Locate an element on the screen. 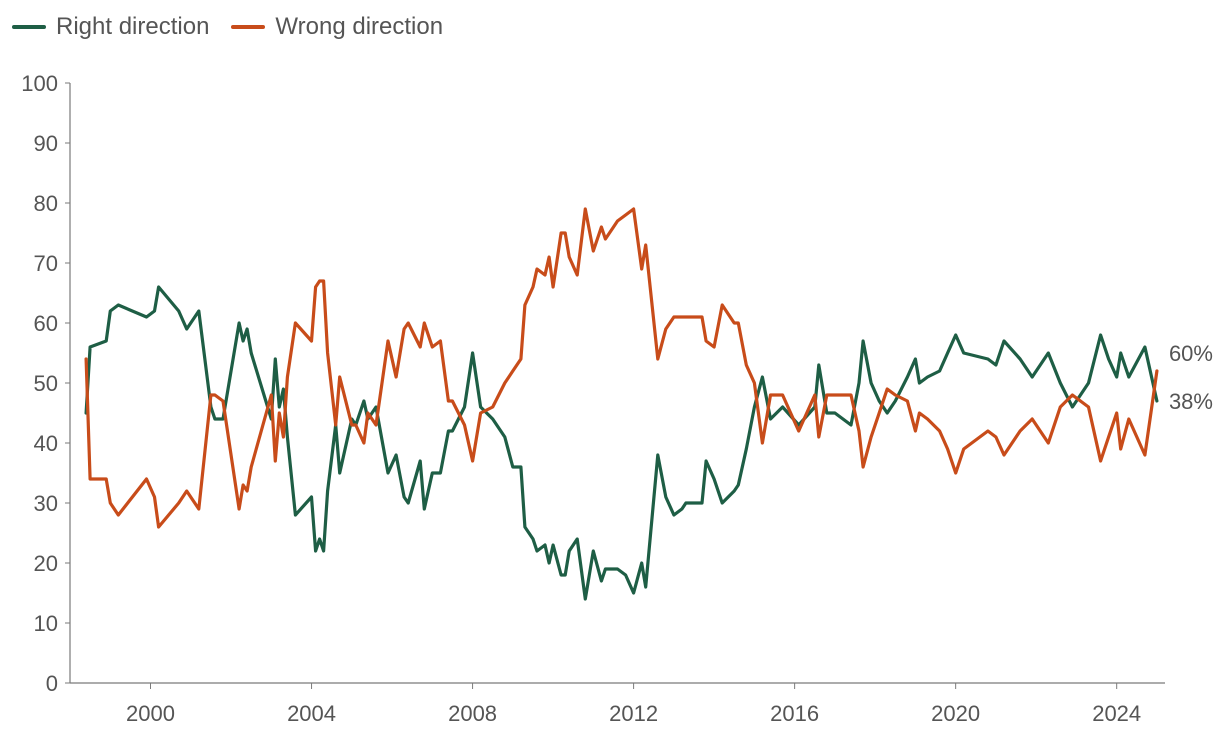 The image size is (1220, 736). legend-item-0: Right direction is located at coordinates (110, 27).